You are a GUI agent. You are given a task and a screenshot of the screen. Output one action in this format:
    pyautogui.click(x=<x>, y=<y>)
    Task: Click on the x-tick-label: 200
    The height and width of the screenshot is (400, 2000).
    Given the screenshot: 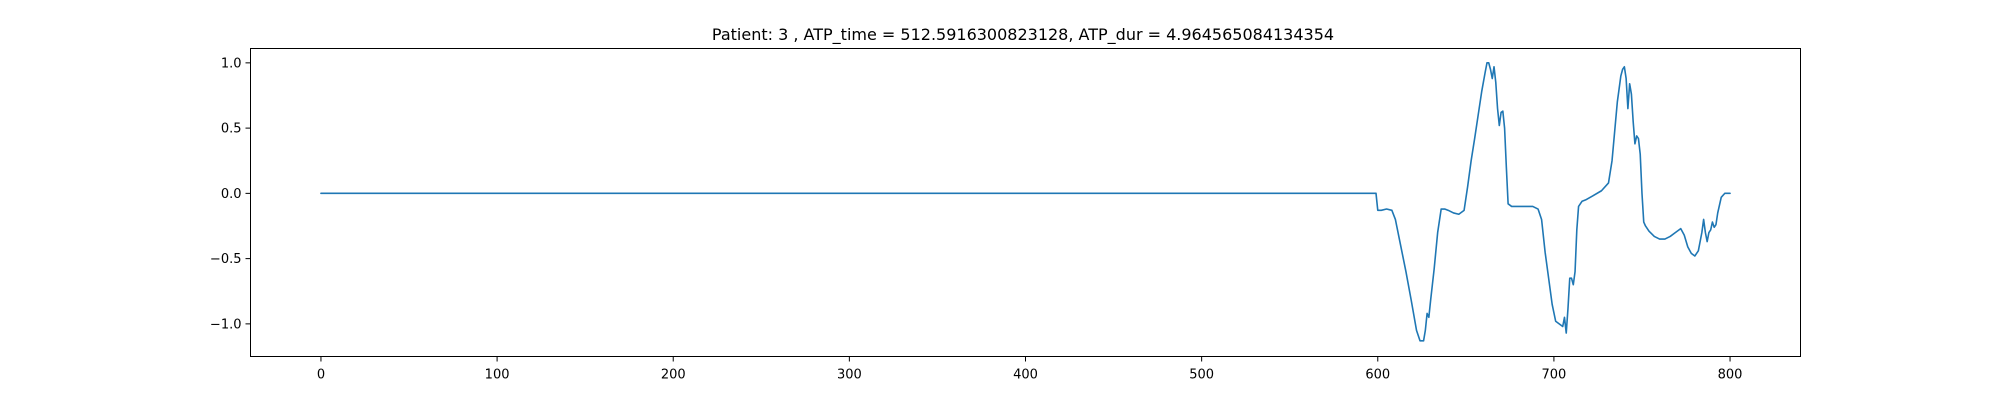 What is the action you would take?
    pyautogui.click(x=673, y=375)
    